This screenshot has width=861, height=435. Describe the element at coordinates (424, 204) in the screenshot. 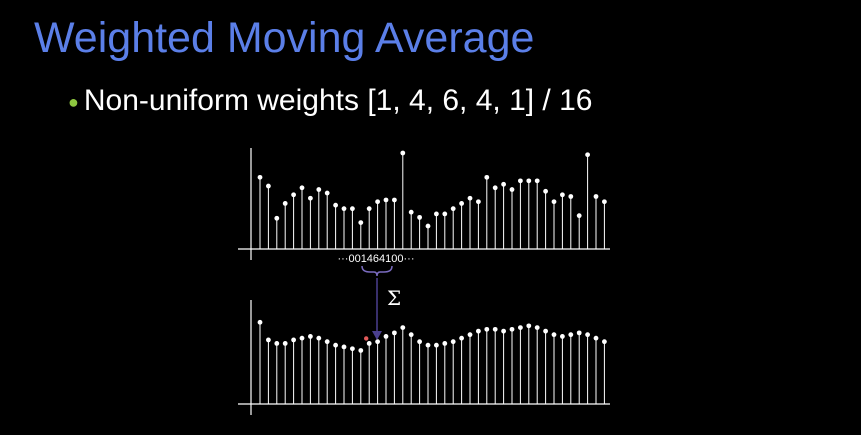

I see `input-signal-plot` at that location.